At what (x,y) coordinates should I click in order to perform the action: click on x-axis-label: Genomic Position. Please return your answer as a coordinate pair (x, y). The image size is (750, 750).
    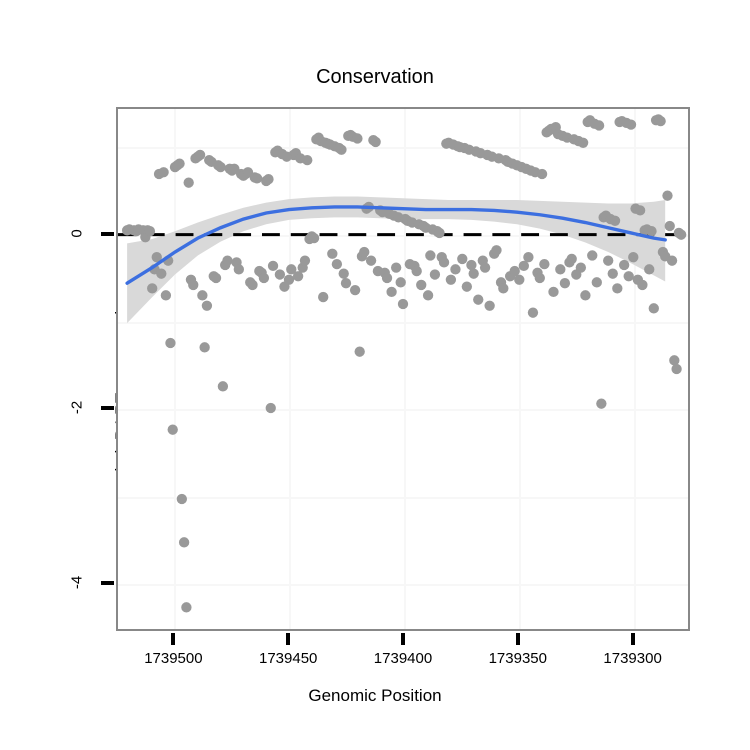
    Looking at the image, I should click on (375, 695).